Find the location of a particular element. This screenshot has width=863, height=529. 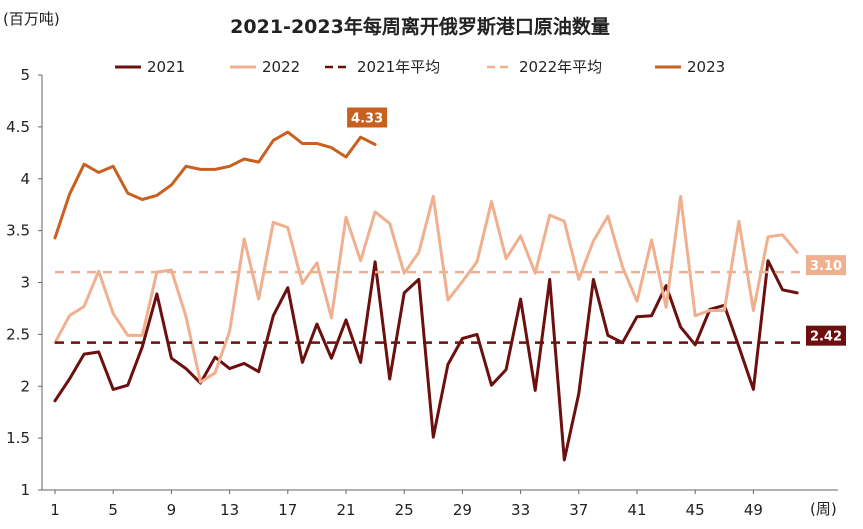

x-axis-unit: (周) is located at coordinates (823, 509).